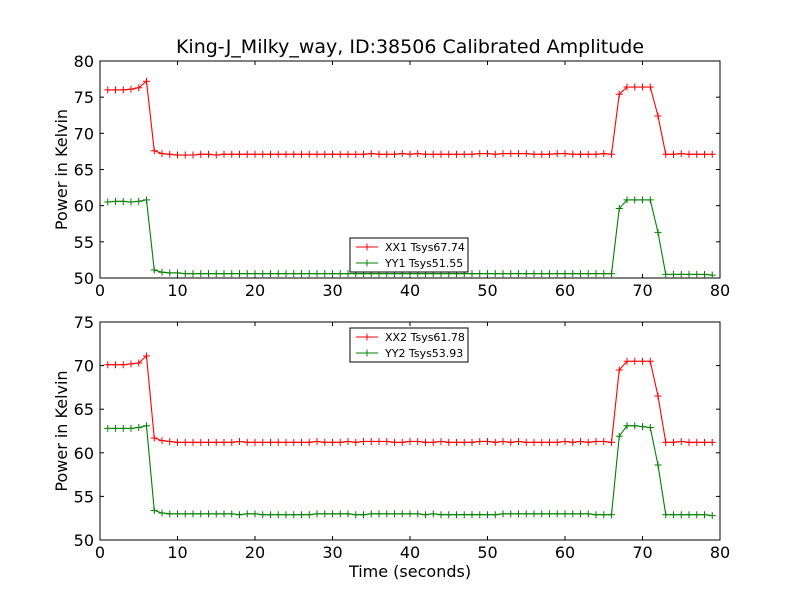  Describe the element at coordinates (177, 290) in the screenshot. I see `x-tick-label: 10` at that location.